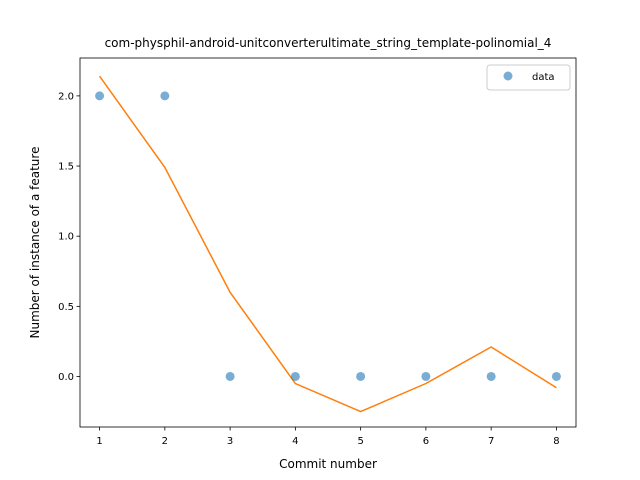  Describe the element at coordinates (508, 76) in the screenshot. I see `legend-marker-data` at that location.